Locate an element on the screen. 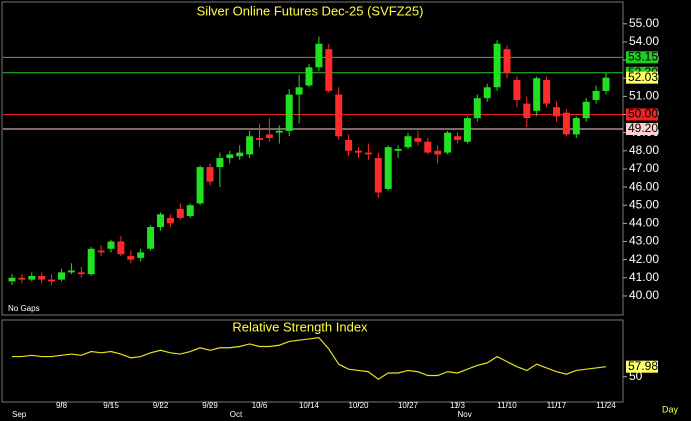 This screenshot has width=691, height=421. last-price-label: 52.03 is located at coordinates (643, 77).